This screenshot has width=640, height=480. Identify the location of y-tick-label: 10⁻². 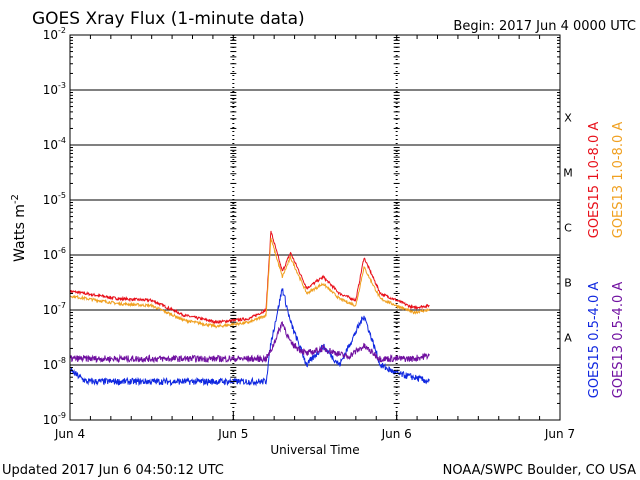
(54, 34).